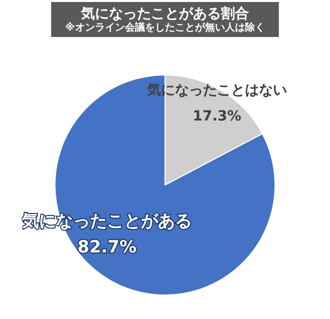  I want to click on chart-title: 気になったことがある割合, so click(164, 13).